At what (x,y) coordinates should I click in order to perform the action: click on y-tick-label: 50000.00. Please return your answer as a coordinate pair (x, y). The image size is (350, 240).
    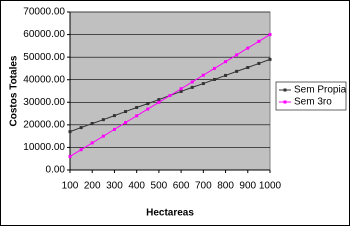
    Looking at the image, I should click on (44, 57).